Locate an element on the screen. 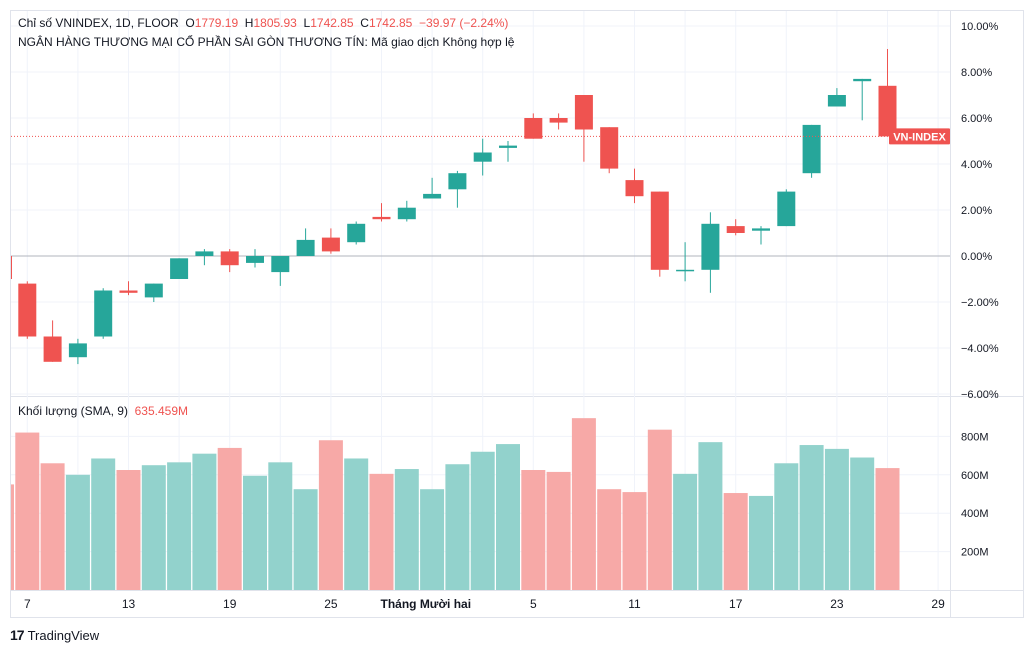  low-value: 1742.85 is located at coordinates (332, 23).